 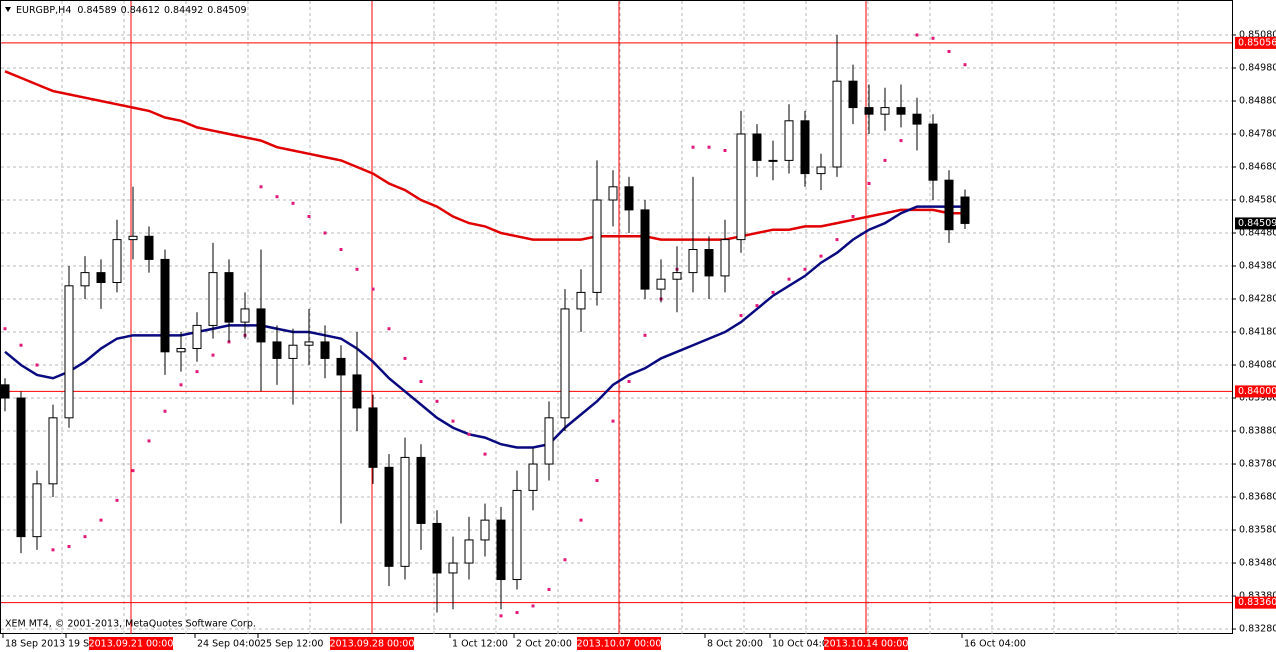 What do you see at coordinates (866, 644) in the screenshot?
I see `vline-label: 2013.10.14 00:00` at bounding box center [866, 644].